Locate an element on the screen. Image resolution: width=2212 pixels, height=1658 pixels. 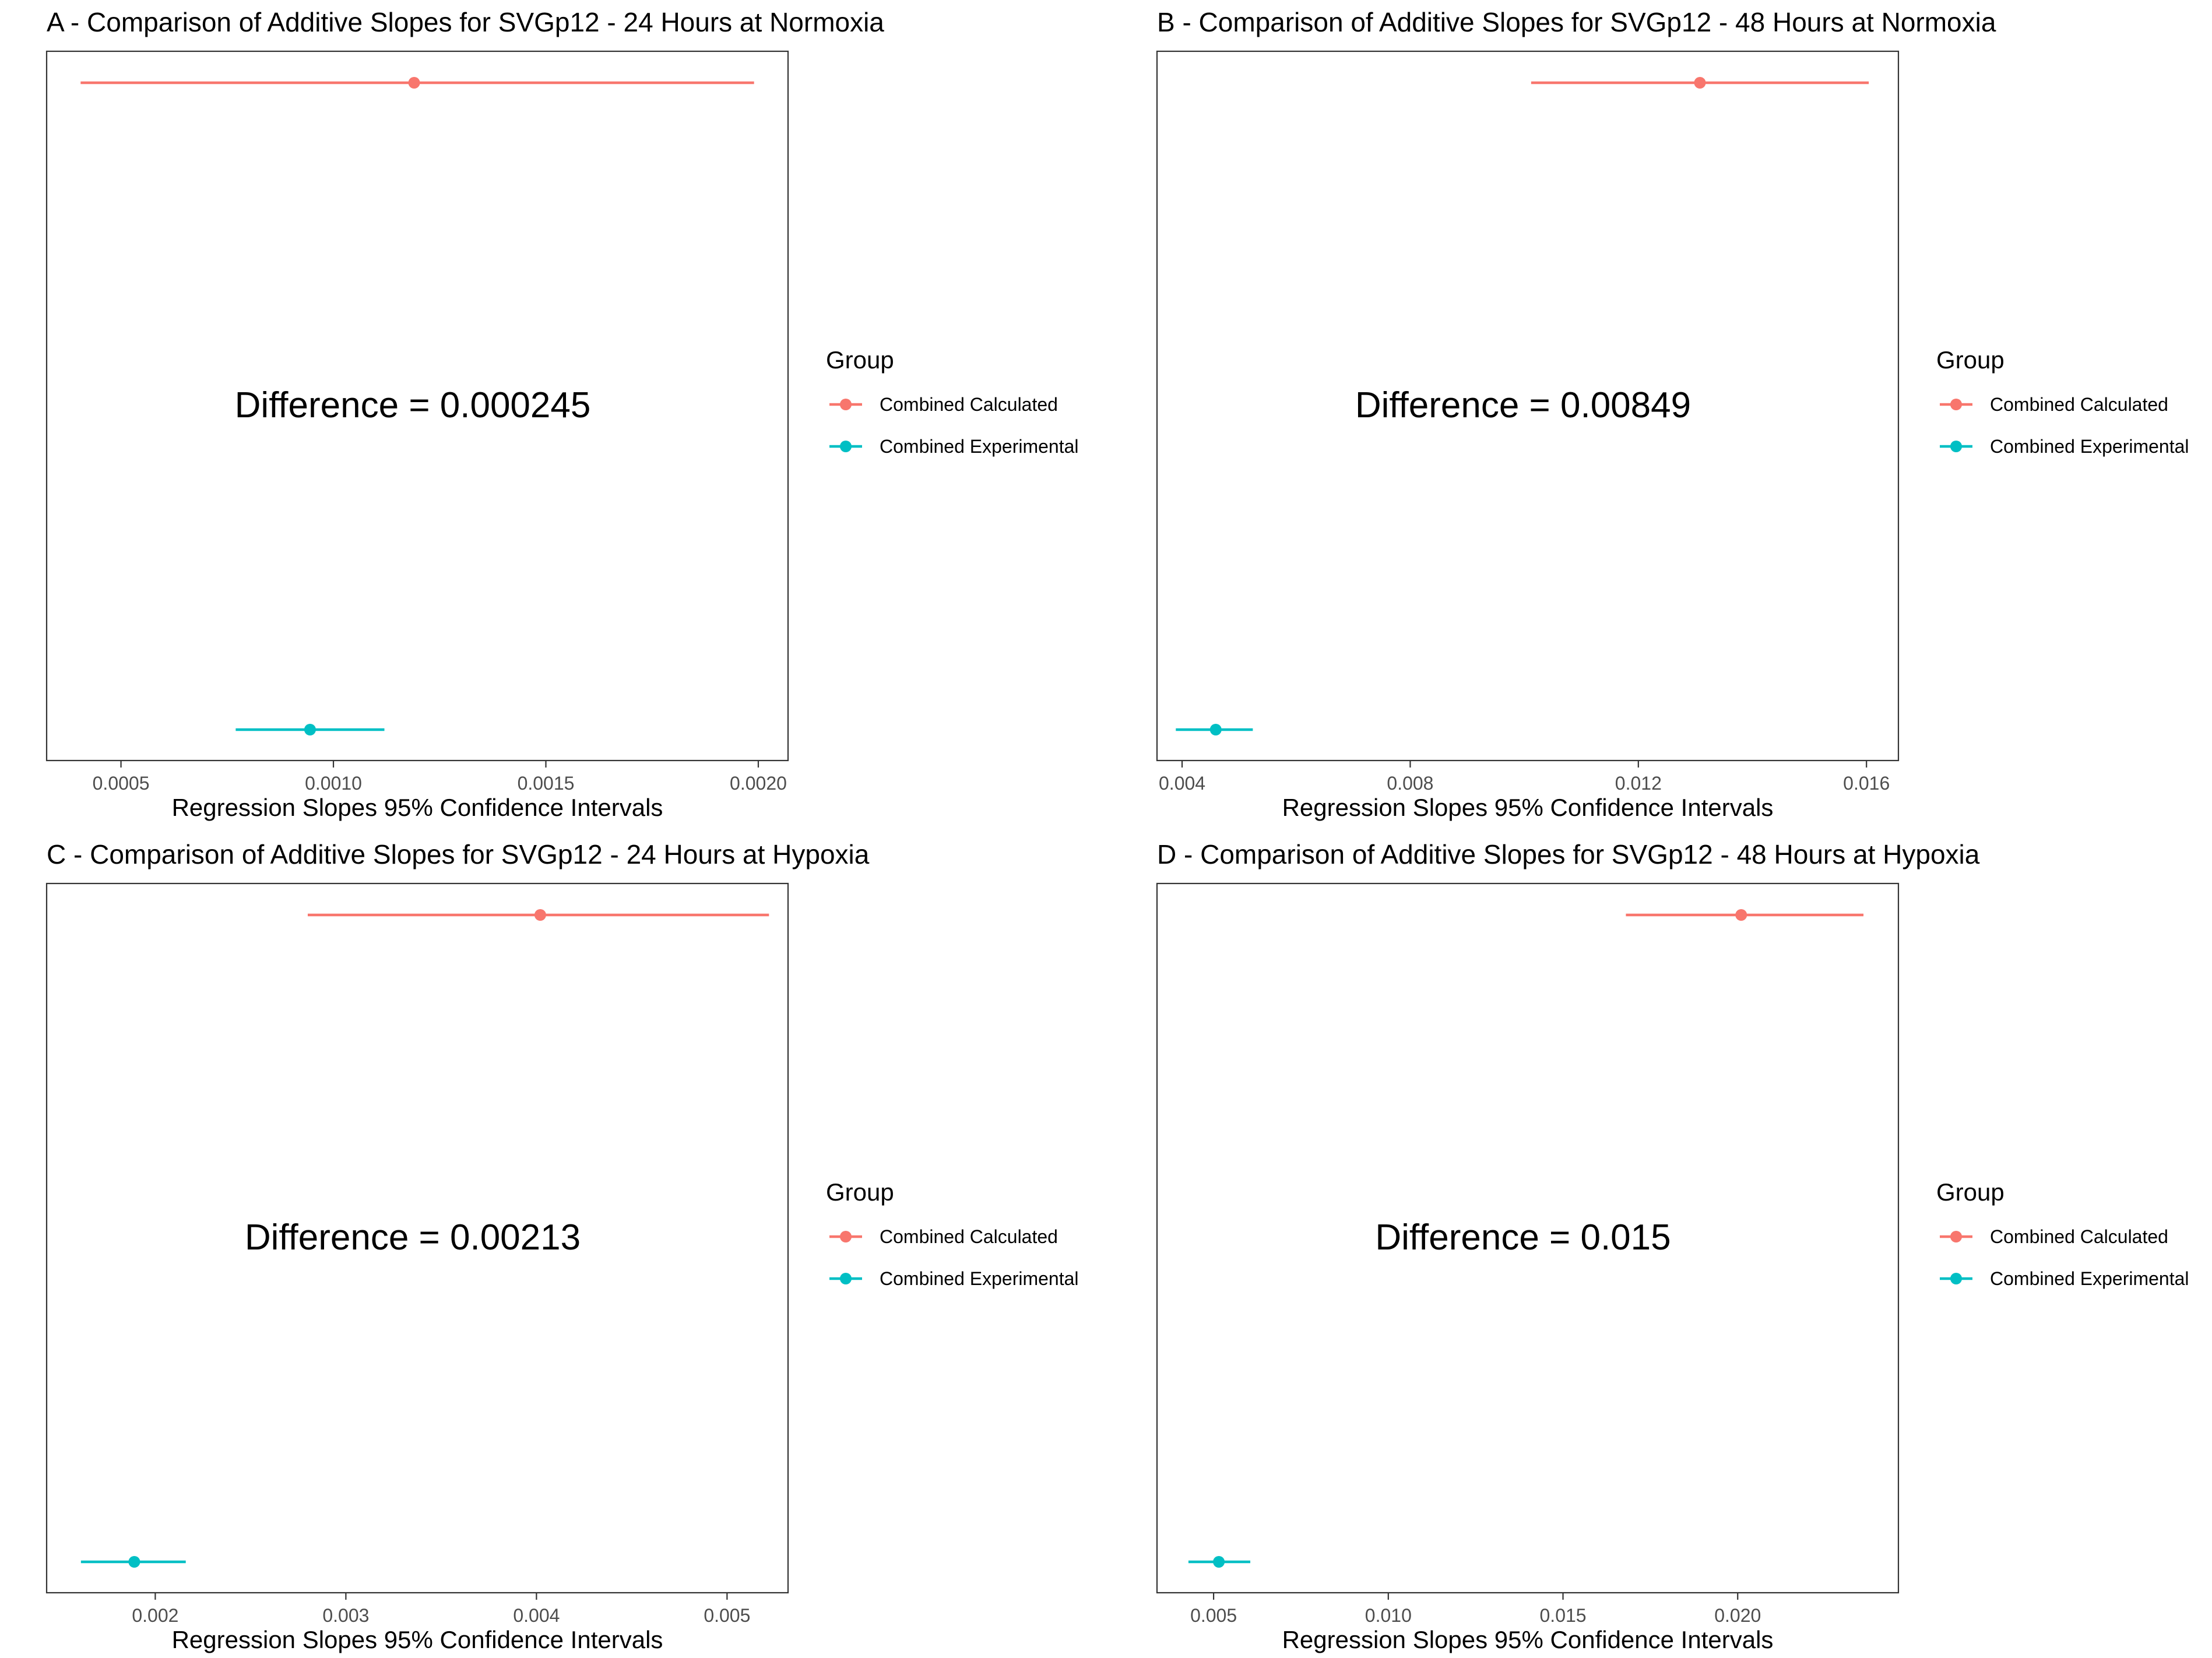
x-tick-label: 0.003 is located at coordinates (345, 1615).